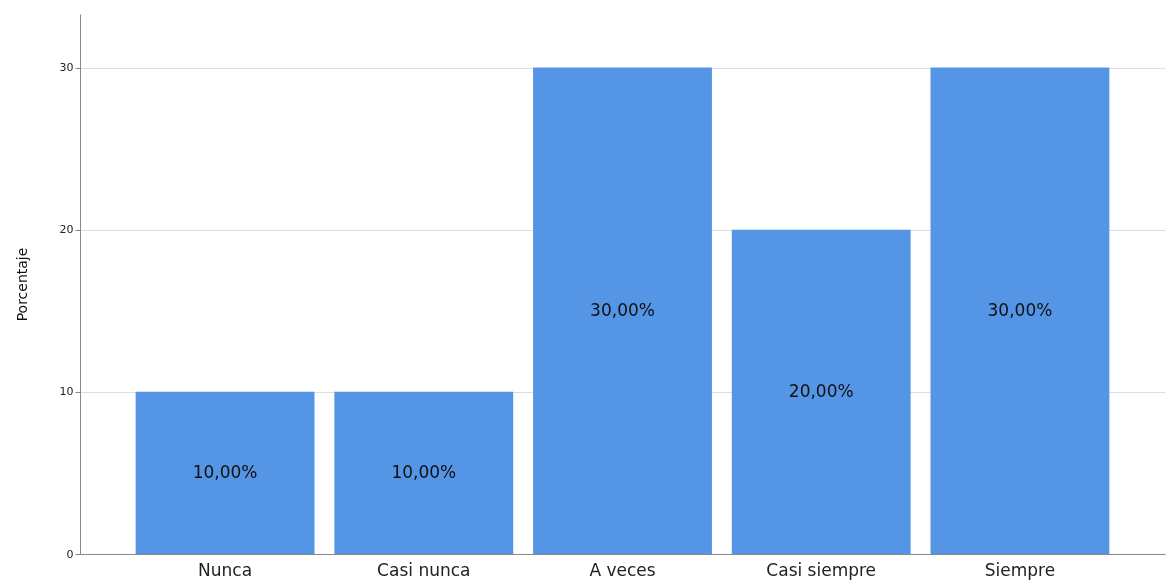 The image size is (1171, 584). I want to click on x-tick-label: Casi siempre, so click(821, 569).